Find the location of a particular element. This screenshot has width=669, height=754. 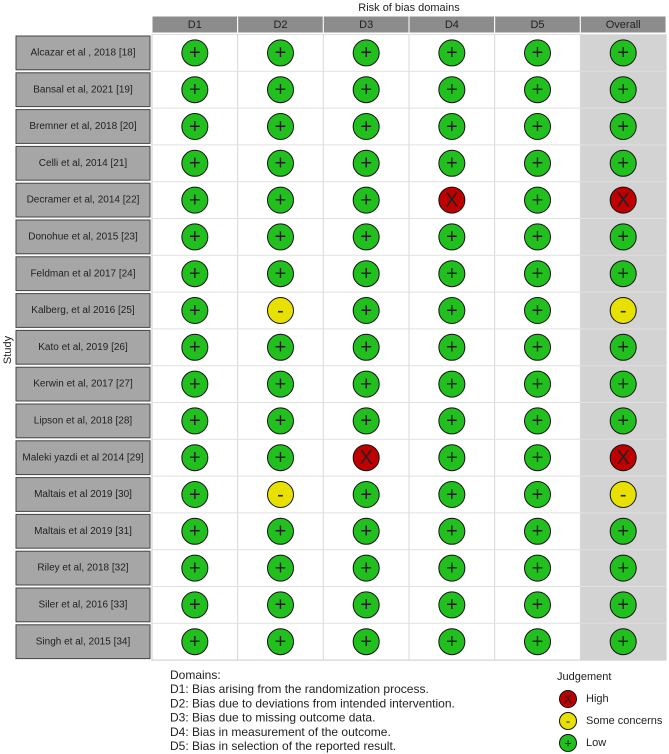

column-header: D4 is located at coordinates (452, 25).